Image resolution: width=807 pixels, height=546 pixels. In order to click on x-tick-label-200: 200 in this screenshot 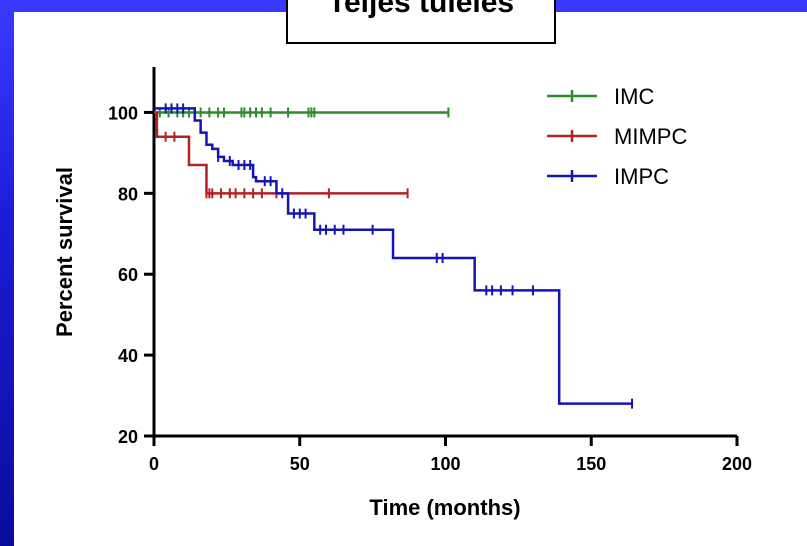, I will do `click(737, 464)`.